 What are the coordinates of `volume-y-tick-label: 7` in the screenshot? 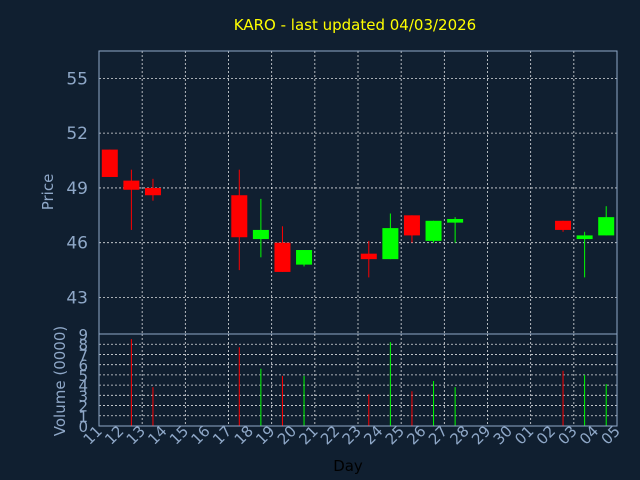 It's located at (83, 355).